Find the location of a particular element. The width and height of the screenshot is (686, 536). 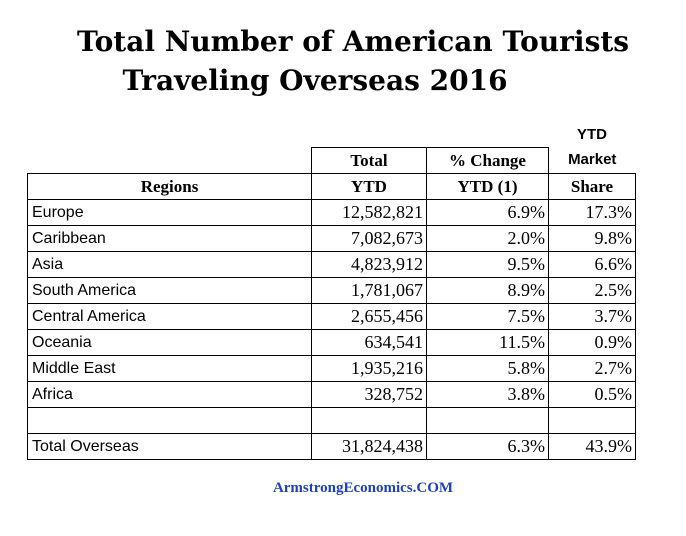

table-row: Africa 328,752 3.8% 0.5% is located at coordinates (331, 394).